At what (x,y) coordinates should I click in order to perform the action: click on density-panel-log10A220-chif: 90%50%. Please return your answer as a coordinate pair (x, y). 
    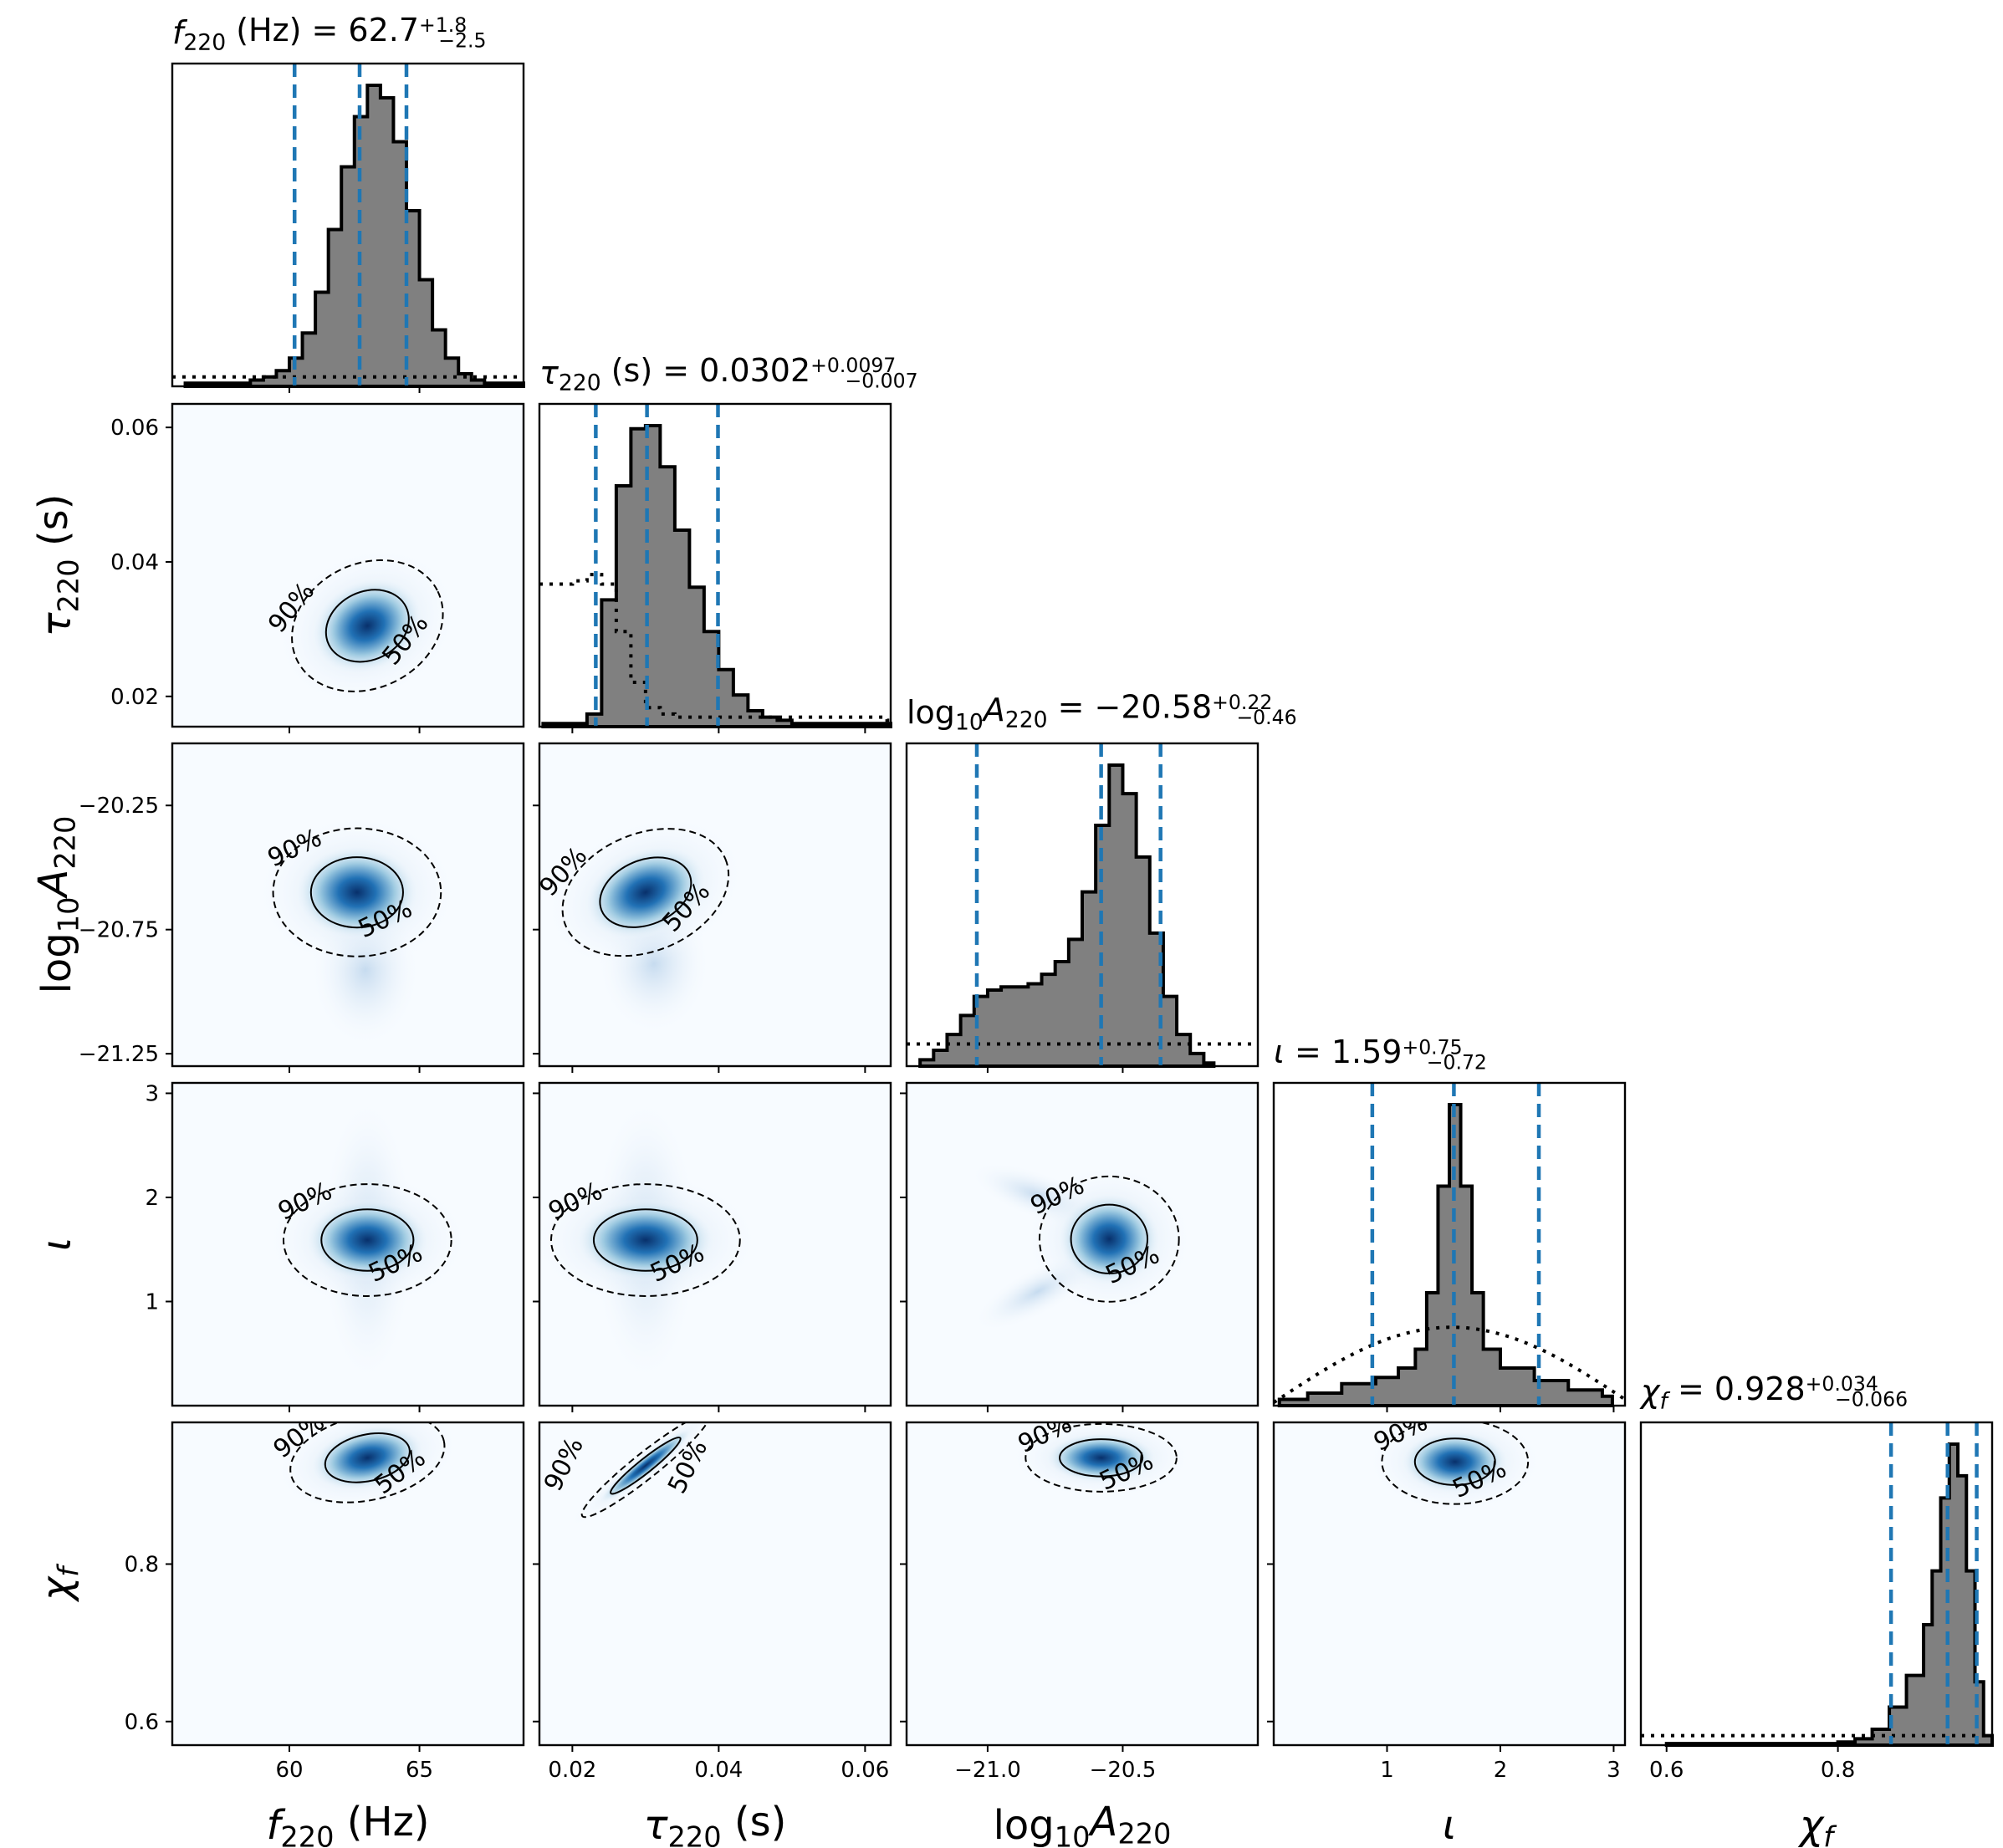
    Looking at the image, I should click on (1082, 1584).